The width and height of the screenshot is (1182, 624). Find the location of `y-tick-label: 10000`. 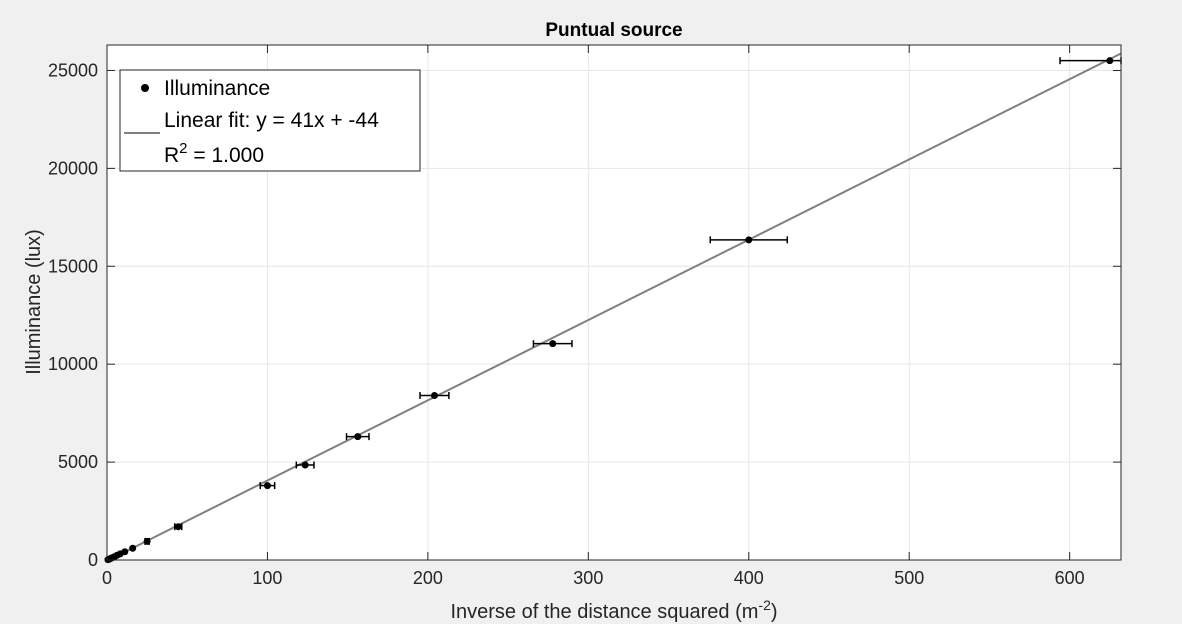

y-tick-label: 10000 is located at coordinates (73, 364).